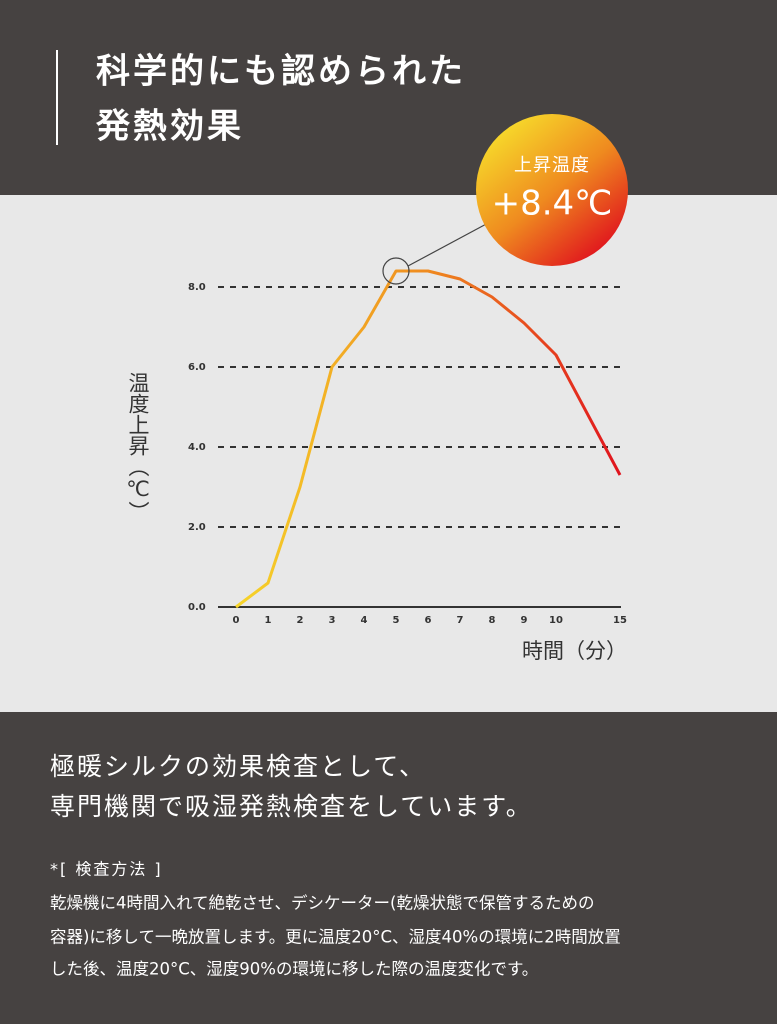 This screenshot has width=777, height=1024. I want to click on description: 極暖シルクの効果検査として、, so click(238, 766).